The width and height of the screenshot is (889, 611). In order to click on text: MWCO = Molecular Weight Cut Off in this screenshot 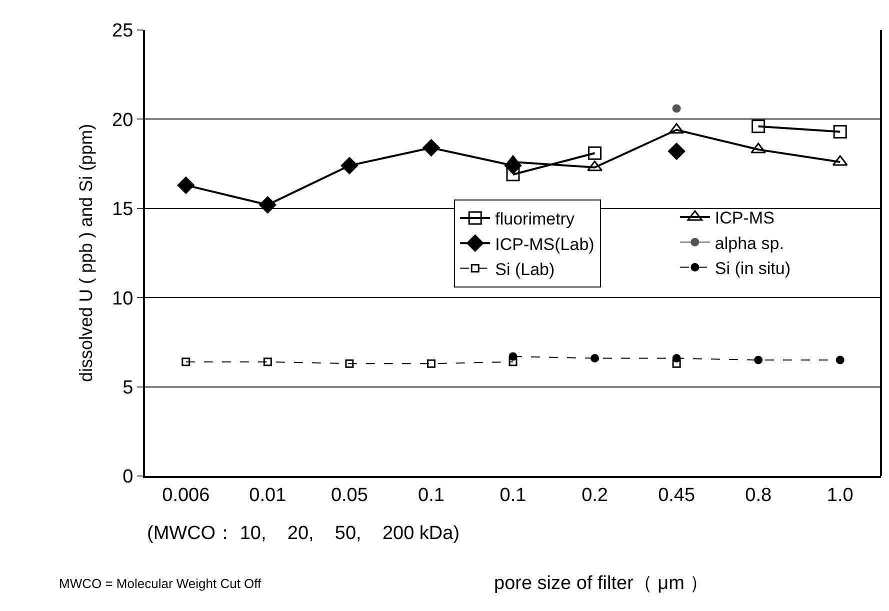, I will do `click(160, 583)`.